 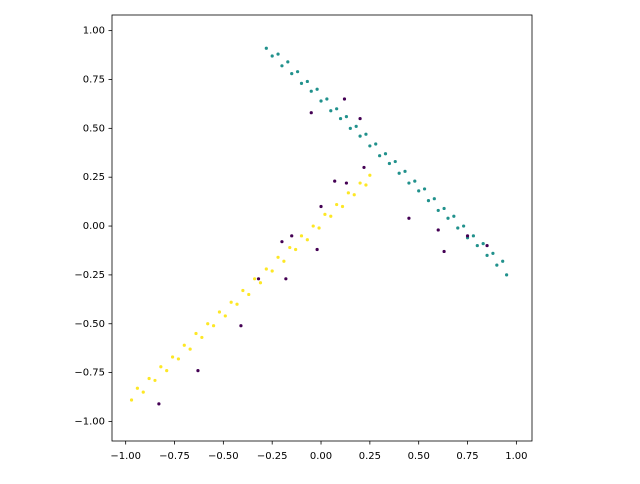 What do you see at coordinates (94, 128) in the screenshot?
I see `y-tick-label: 0.50` at bounding box center [94, 128].